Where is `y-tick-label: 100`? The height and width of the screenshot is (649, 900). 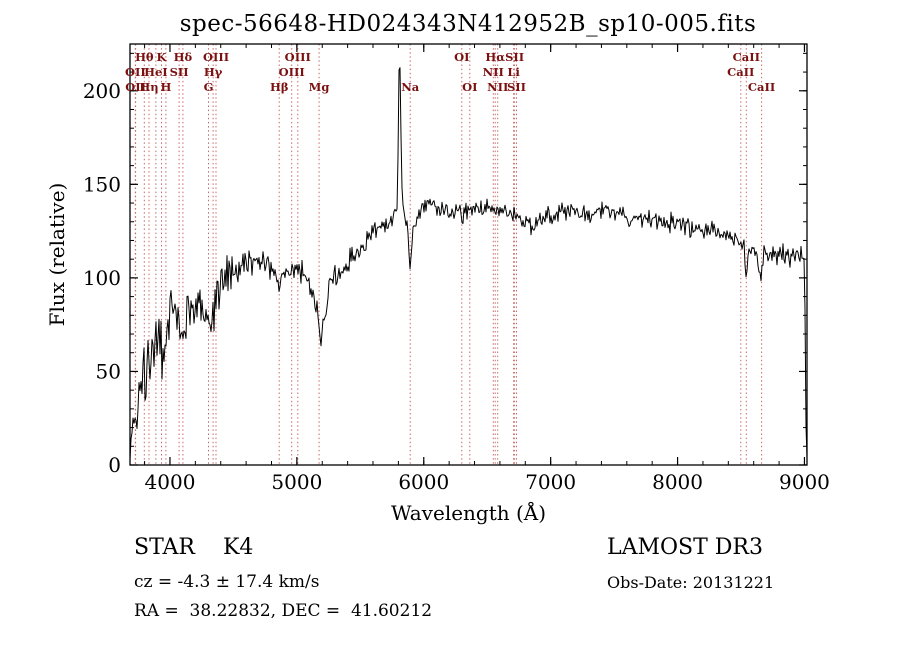
y-tick-label: 100 is located at coordinates (102, 278).